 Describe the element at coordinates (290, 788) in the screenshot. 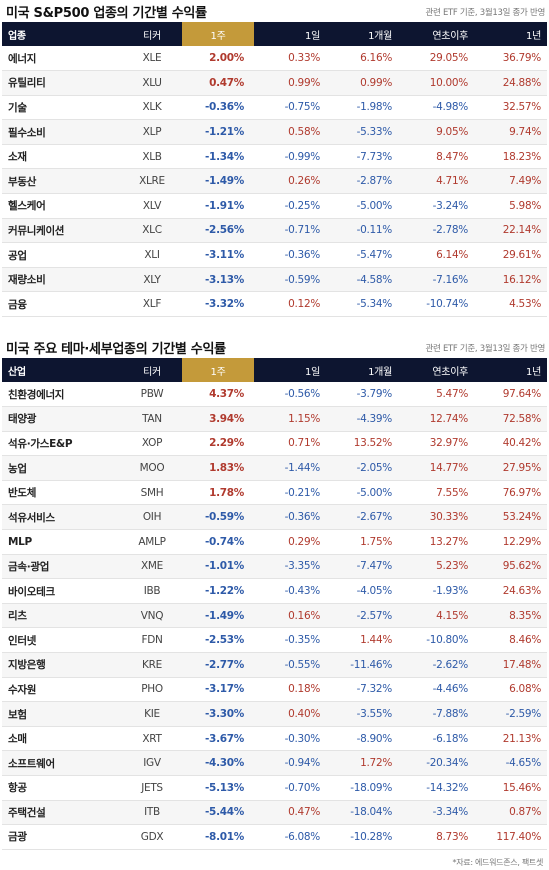

I see `row-day-return: -0.70%` at that location.